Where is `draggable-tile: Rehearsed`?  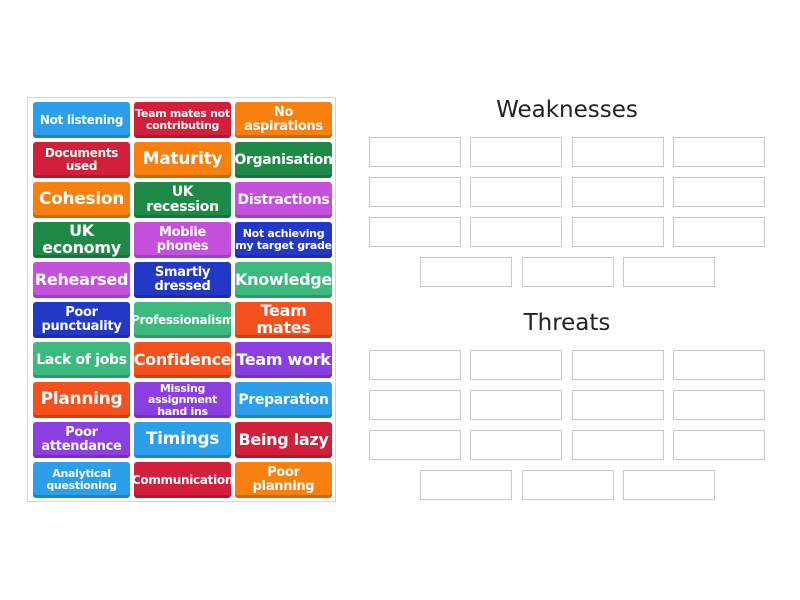
draggable-tile: Rehearsed is located at coordinates (81, 280).